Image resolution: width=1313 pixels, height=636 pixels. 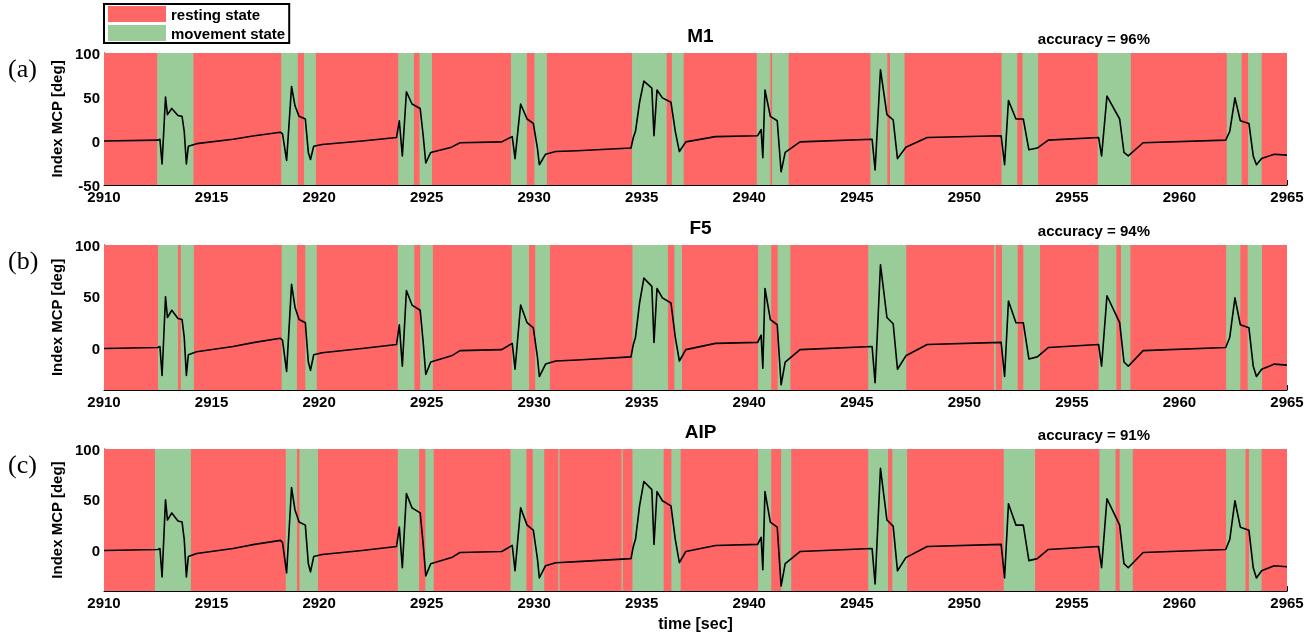 What do you see at coordinates (22, 68) in the screenshot?
I see `text: (a)` at bounding box center [22, 68].